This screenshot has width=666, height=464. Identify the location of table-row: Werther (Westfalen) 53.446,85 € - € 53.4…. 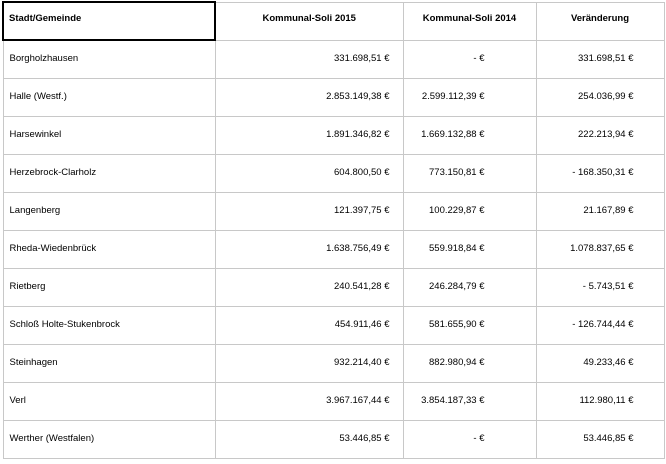
(333, 439).